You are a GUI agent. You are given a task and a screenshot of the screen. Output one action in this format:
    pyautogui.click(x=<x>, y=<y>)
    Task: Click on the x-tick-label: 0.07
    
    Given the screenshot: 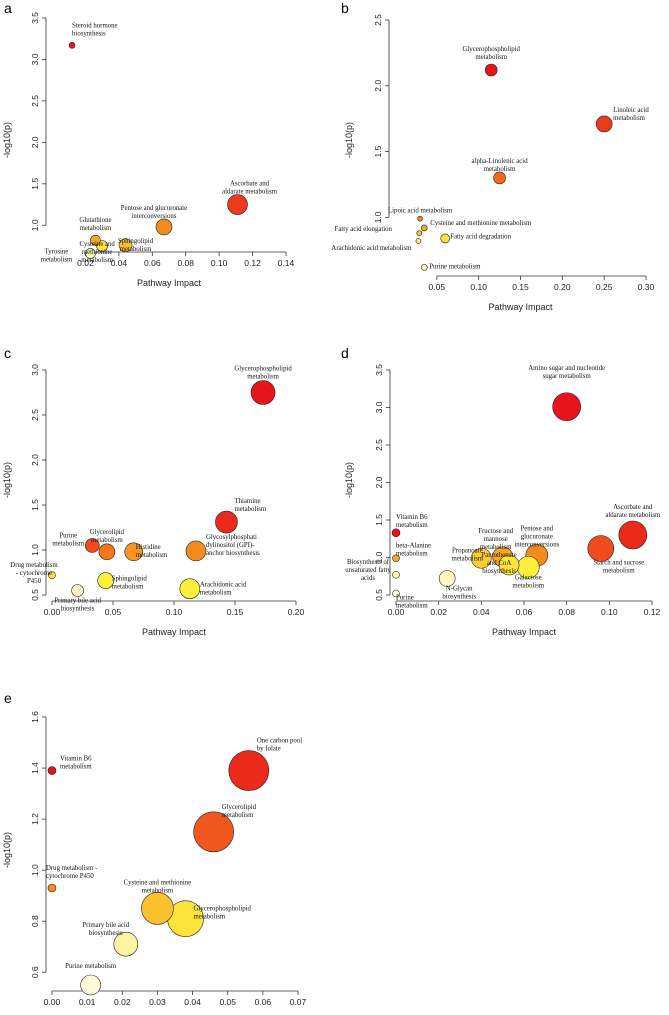 What is the action you would take?
    pyautogui.click(x=298, y=1002)
    